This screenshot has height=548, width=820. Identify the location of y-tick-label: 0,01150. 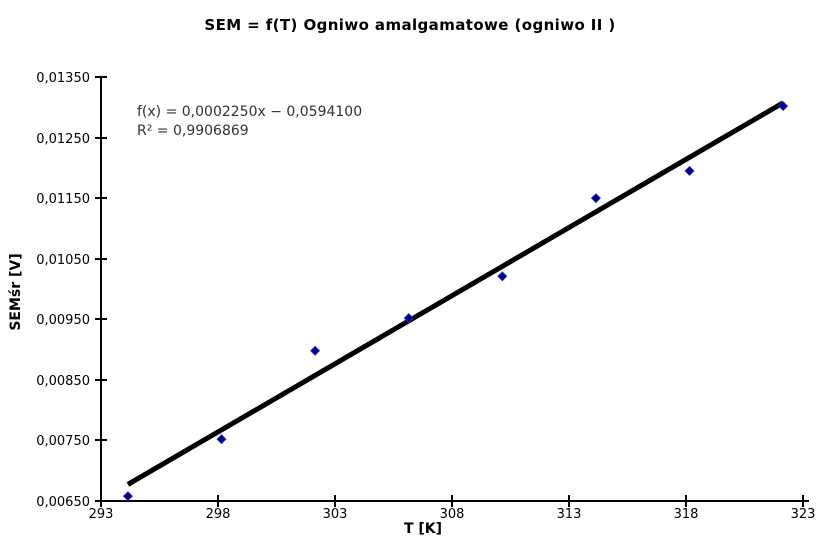
(63, 199).